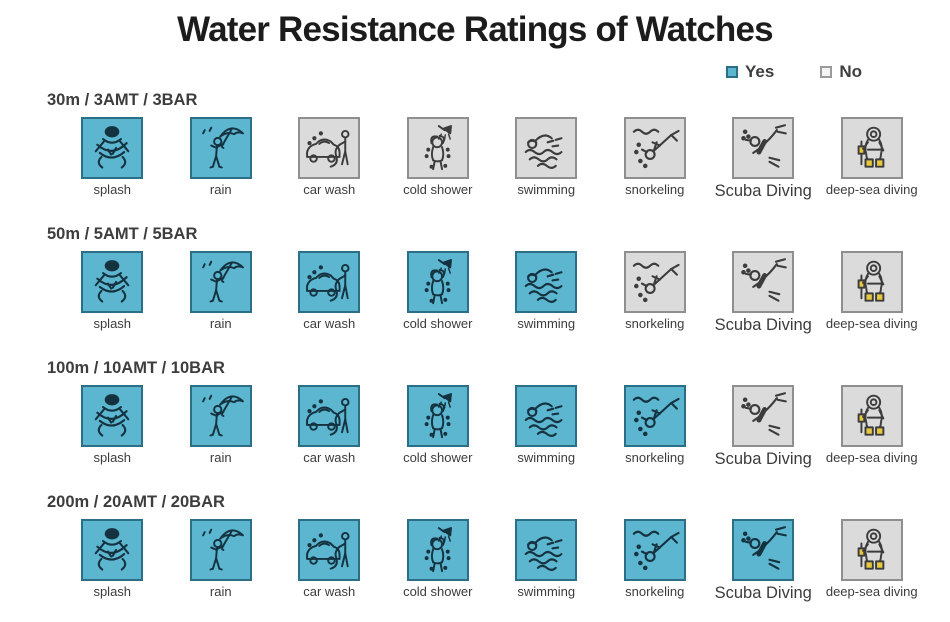 This screenshot has width=950, height=622. What do you see at coordinates (850, 71) in the screenshot?
I see `legend-no-label: No` at bounding box center [850, 71].